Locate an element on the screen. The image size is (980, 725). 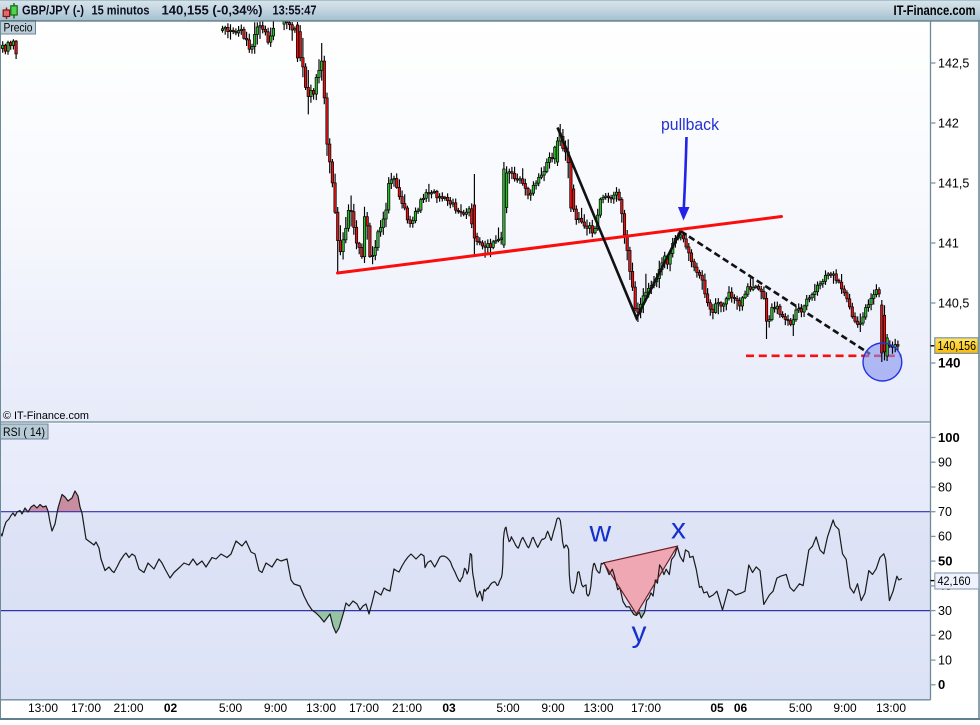
svg-text: 03 is located at coordinates (449, 708).